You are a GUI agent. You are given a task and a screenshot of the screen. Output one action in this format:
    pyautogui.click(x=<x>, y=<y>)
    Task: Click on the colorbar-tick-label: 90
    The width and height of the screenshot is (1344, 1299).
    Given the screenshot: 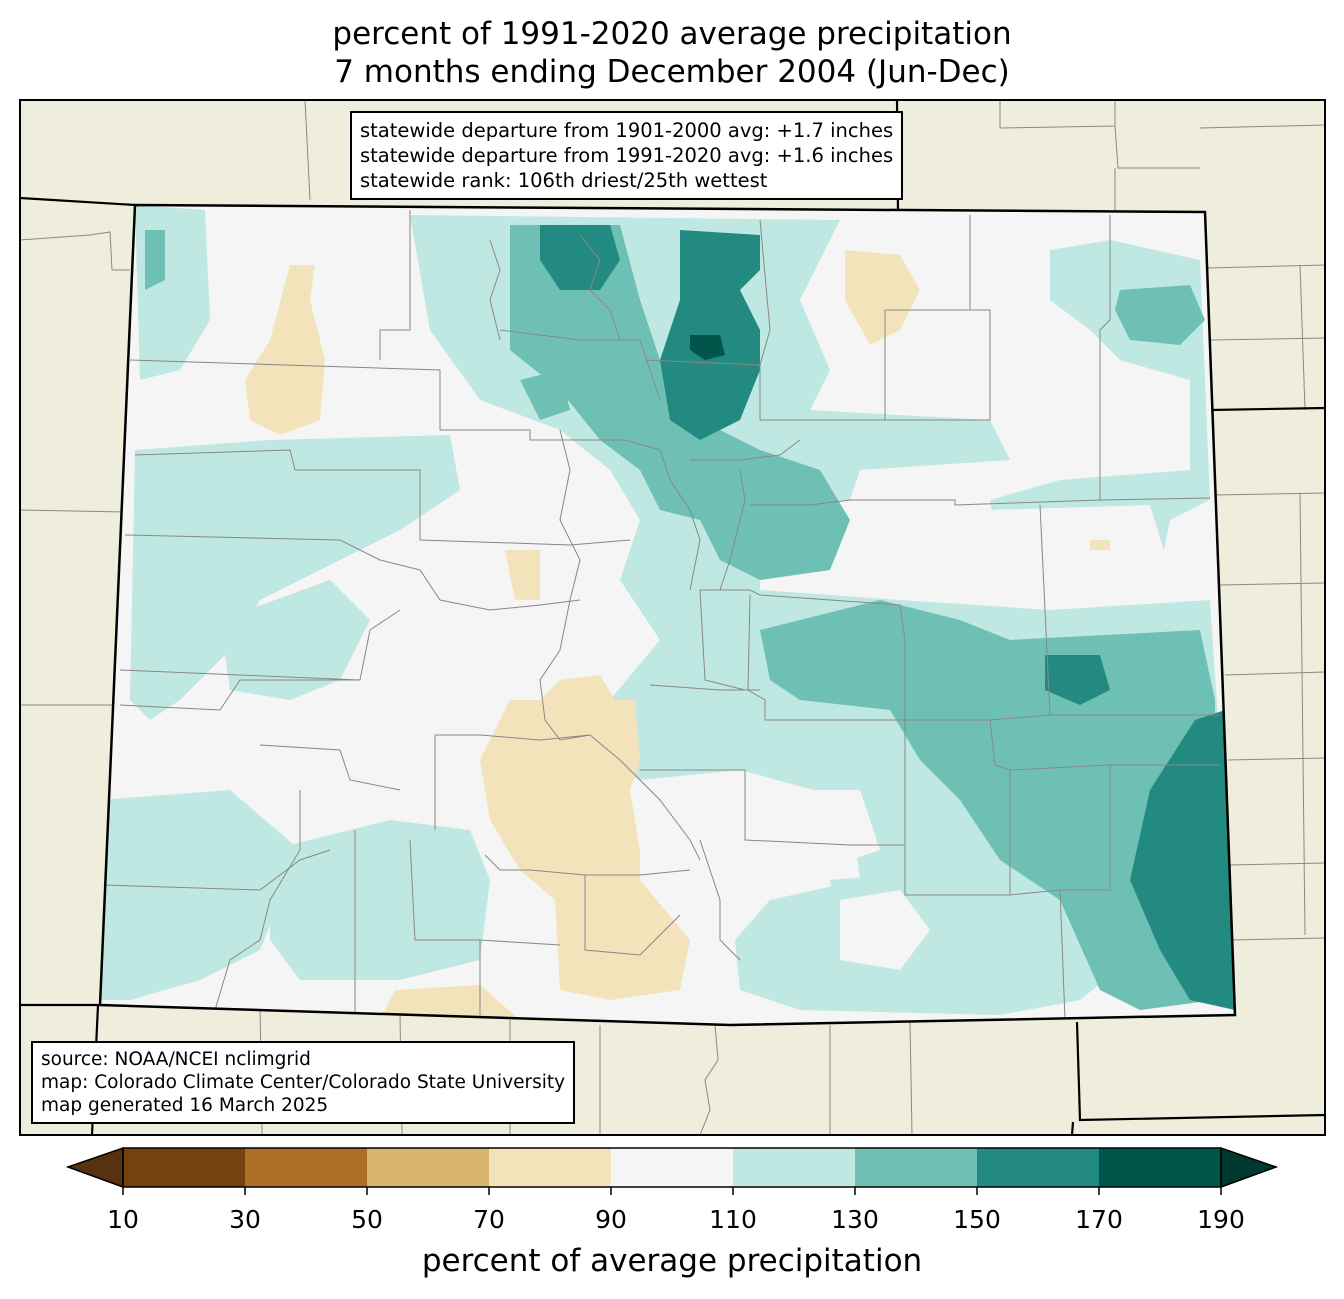 What is the action you would take?
    pyautogui.click(x=611, y=1219)
    